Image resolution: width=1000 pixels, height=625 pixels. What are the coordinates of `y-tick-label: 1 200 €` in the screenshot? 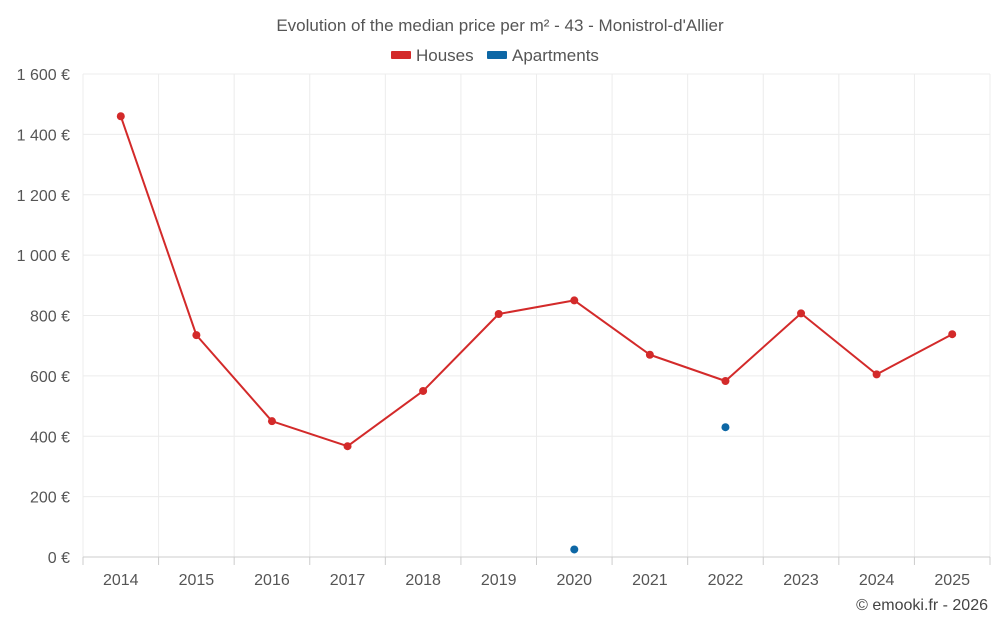 It's located at (43, 196).